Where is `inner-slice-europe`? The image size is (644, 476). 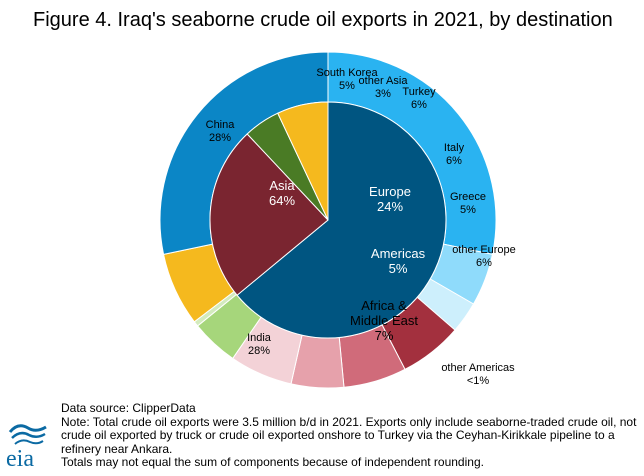 inner-slice-europe is located at coordinates (269, 214).